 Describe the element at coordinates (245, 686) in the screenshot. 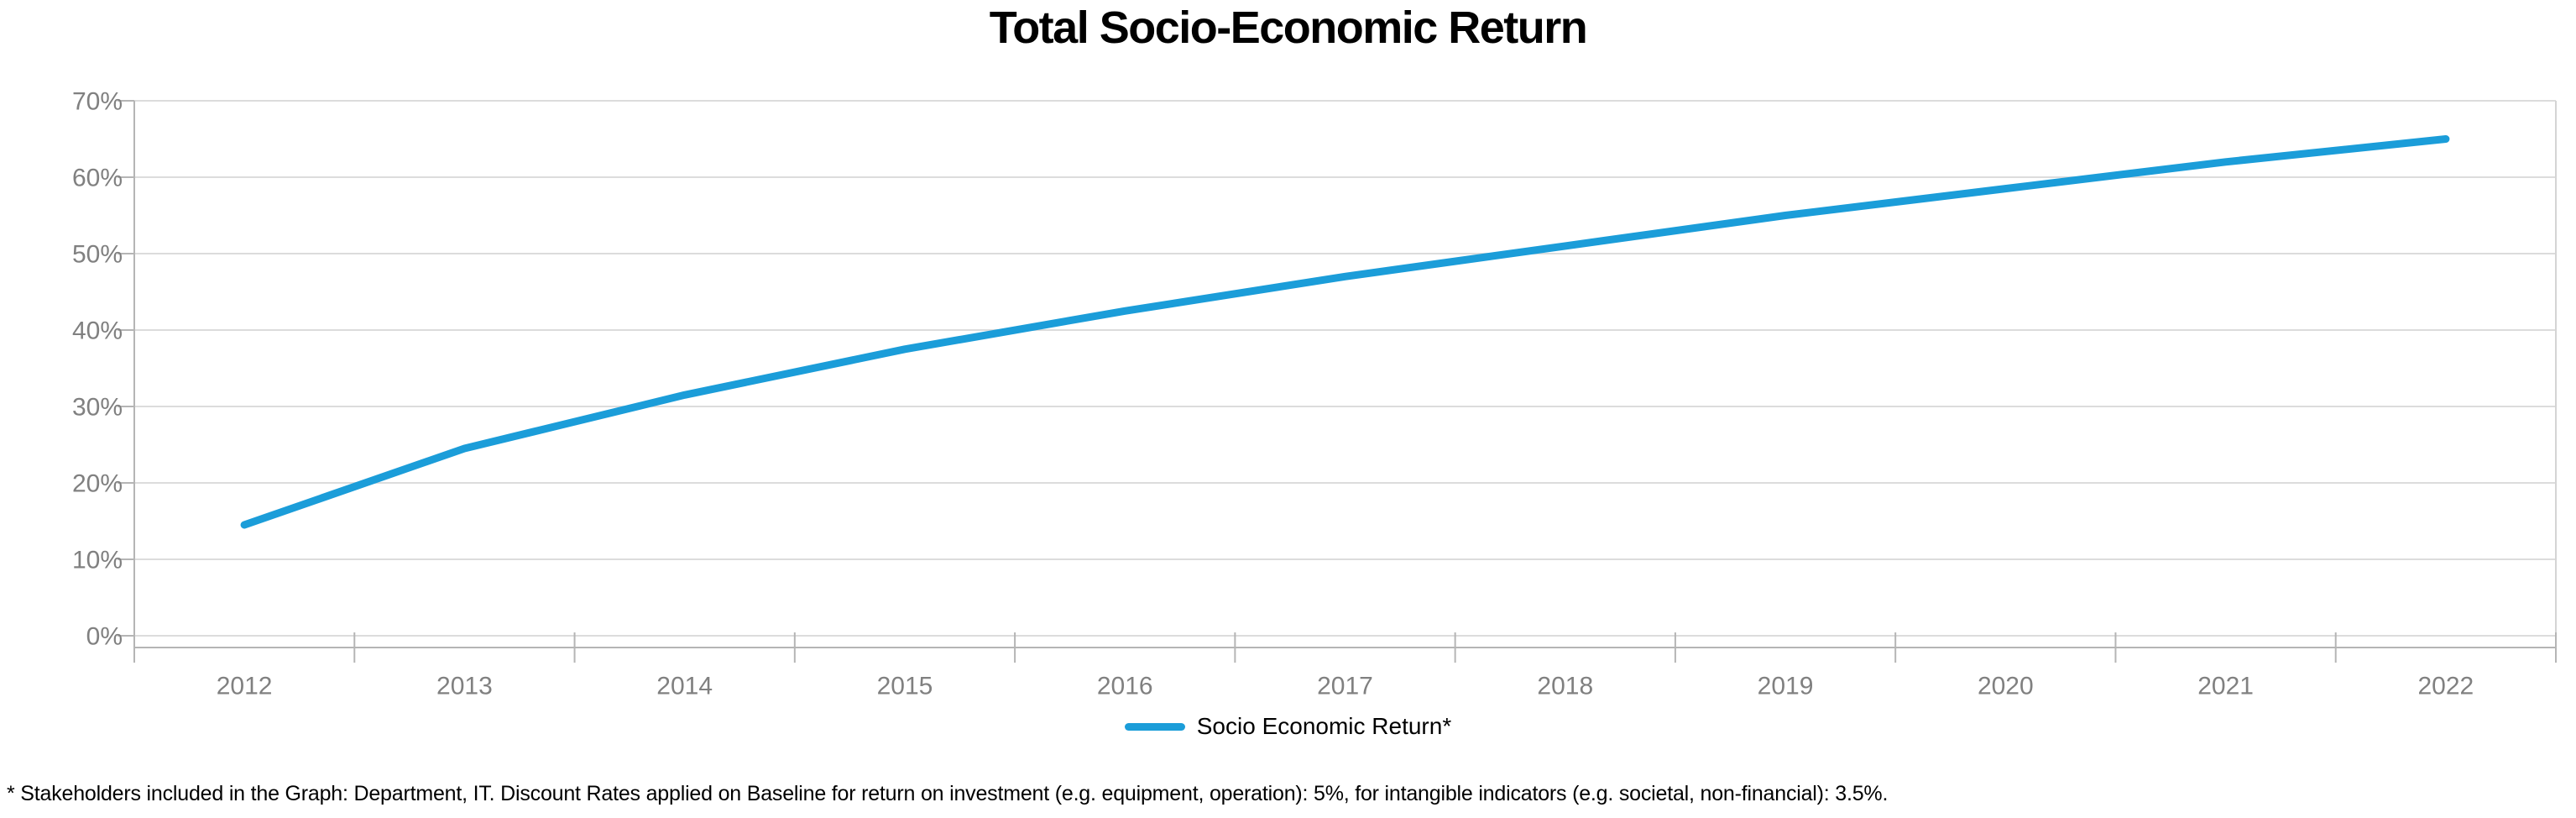

I see `x-axis-label: 2012` at that location.